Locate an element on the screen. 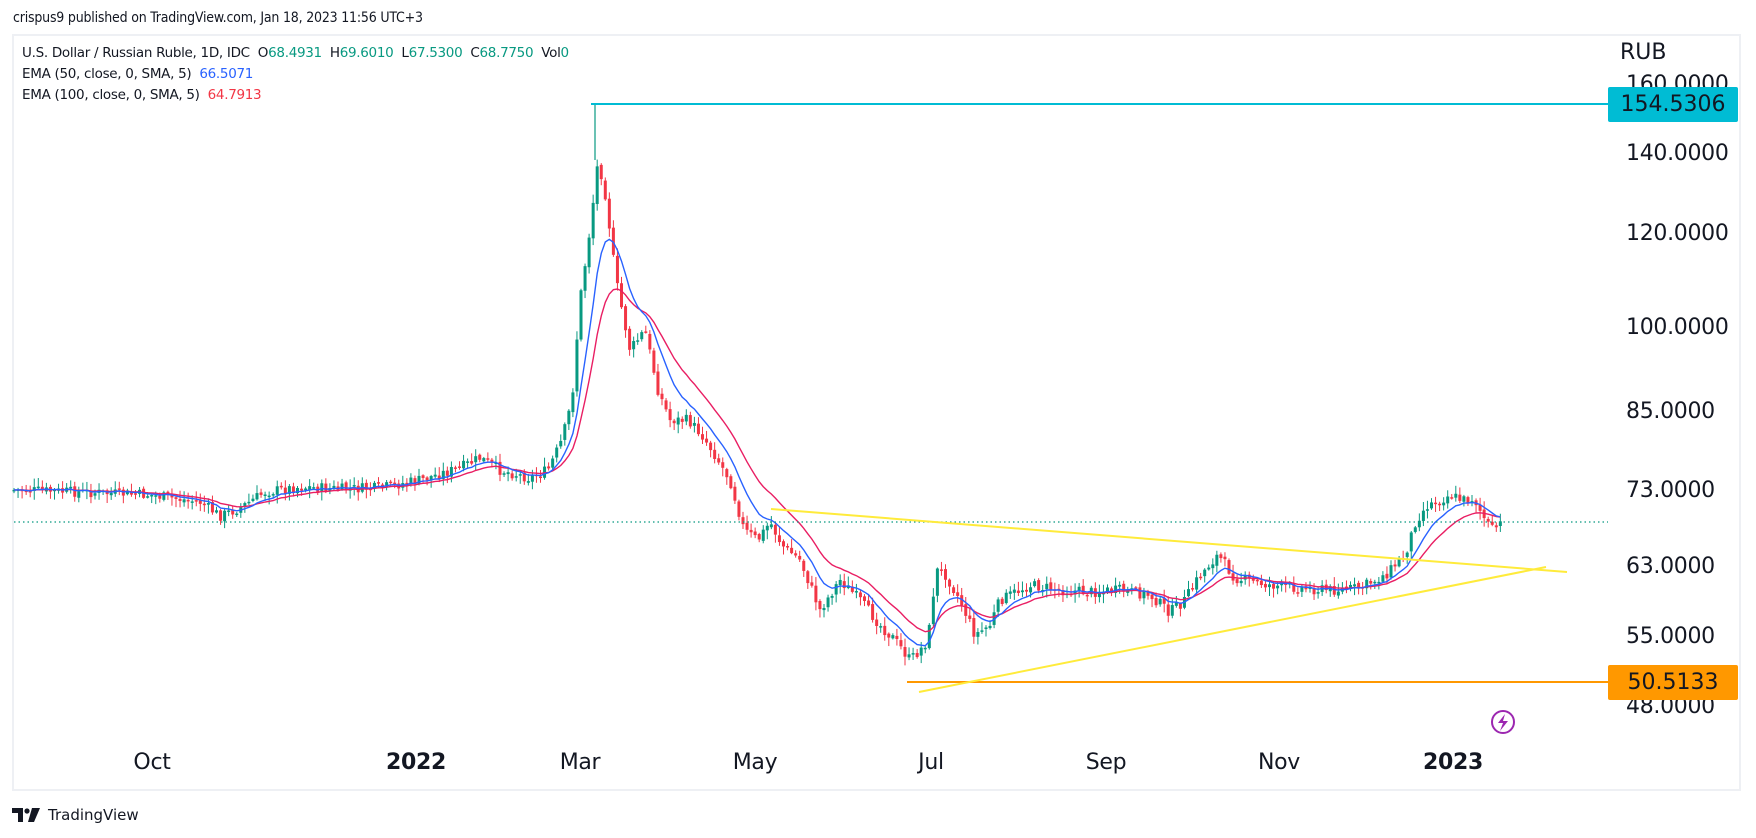 Image resolution: width=1756 pixels, height=838 pixels. legend-ema50-row: EMA (50, close, 0, SMA, 5) 66.5071 is located at coordinates (295, 74).